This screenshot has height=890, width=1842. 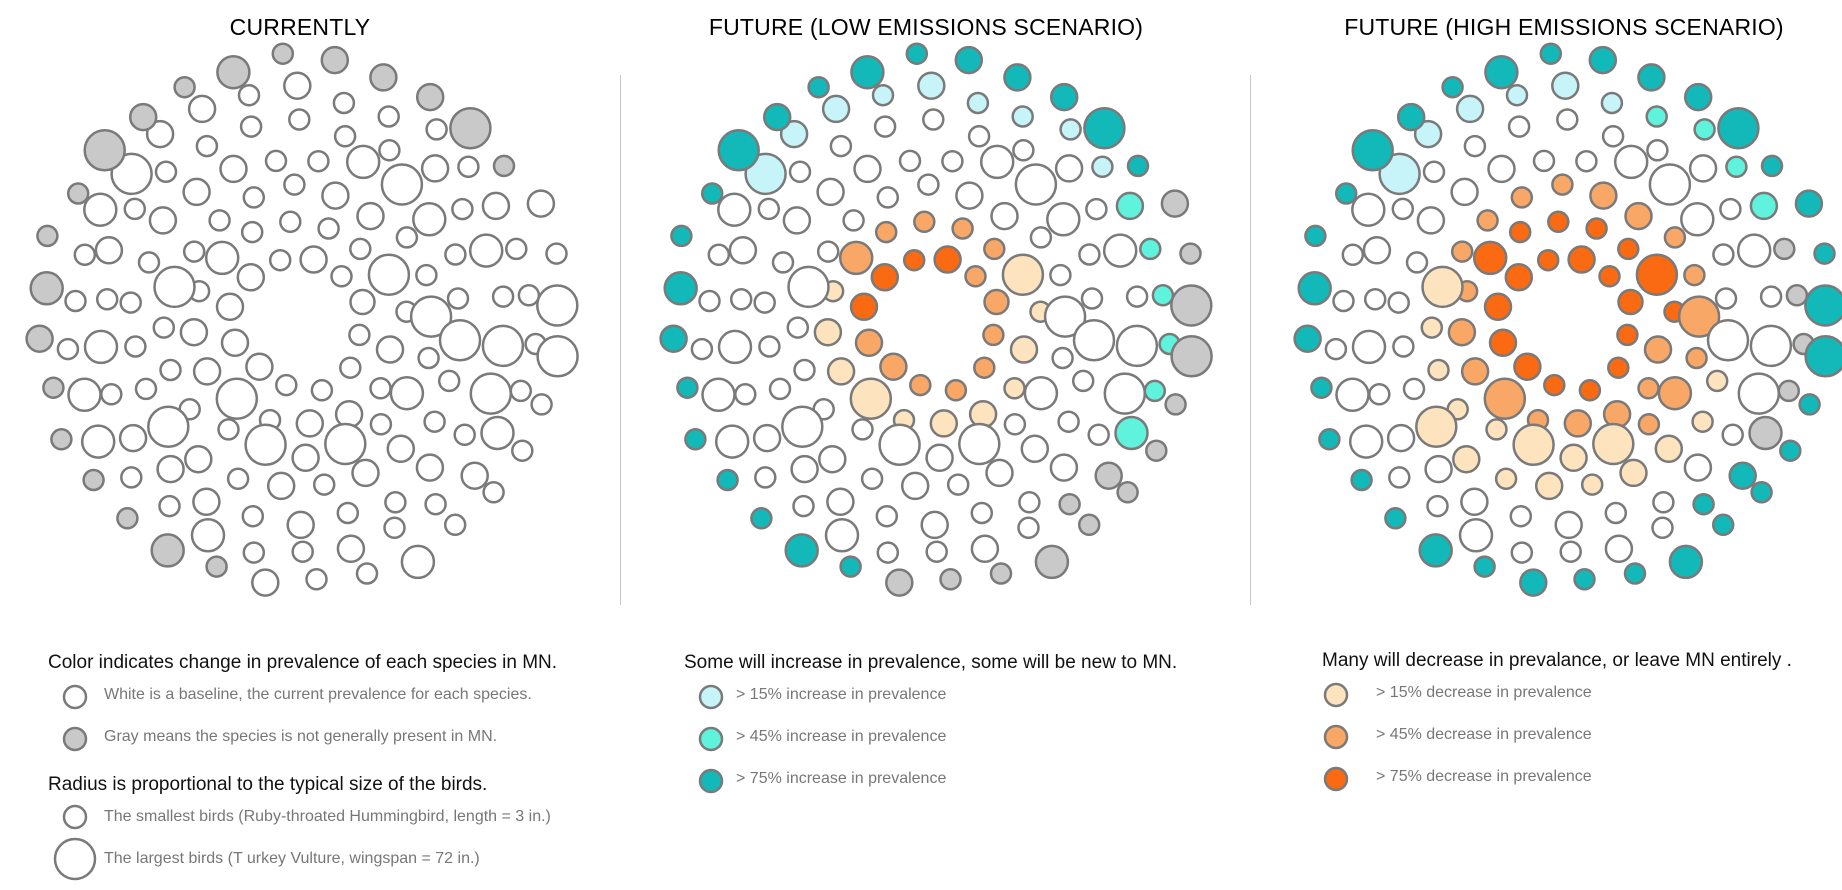 What do you see at coordinates (1484, 776) in the screenshot?
I see `legend-decrease-75-label: > 75% decrease in prevalence` at bounding box center [1484, 776].